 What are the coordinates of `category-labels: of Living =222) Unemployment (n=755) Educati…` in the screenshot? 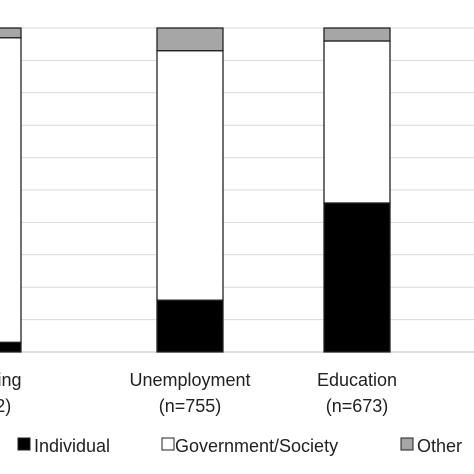 It's located at (198, 393).